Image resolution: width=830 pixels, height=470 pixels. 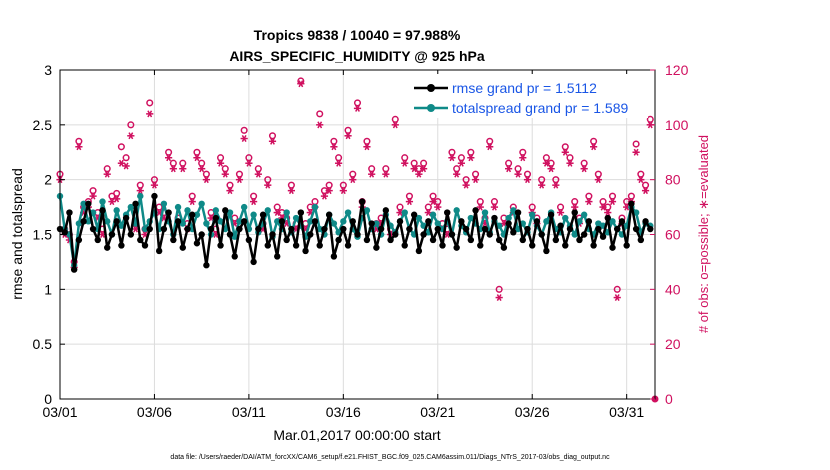 I want to click on legend-rmse-label: rmse grand pr = 1.5112, so click(x=524, y=88).